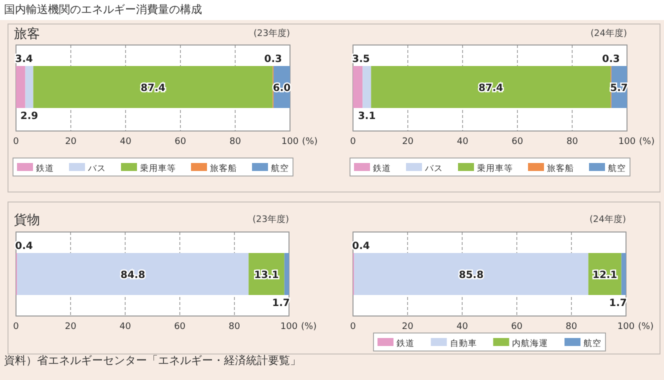 The image size is (664, 380). I want to click on data-label: 84.8, so click(133, 275).